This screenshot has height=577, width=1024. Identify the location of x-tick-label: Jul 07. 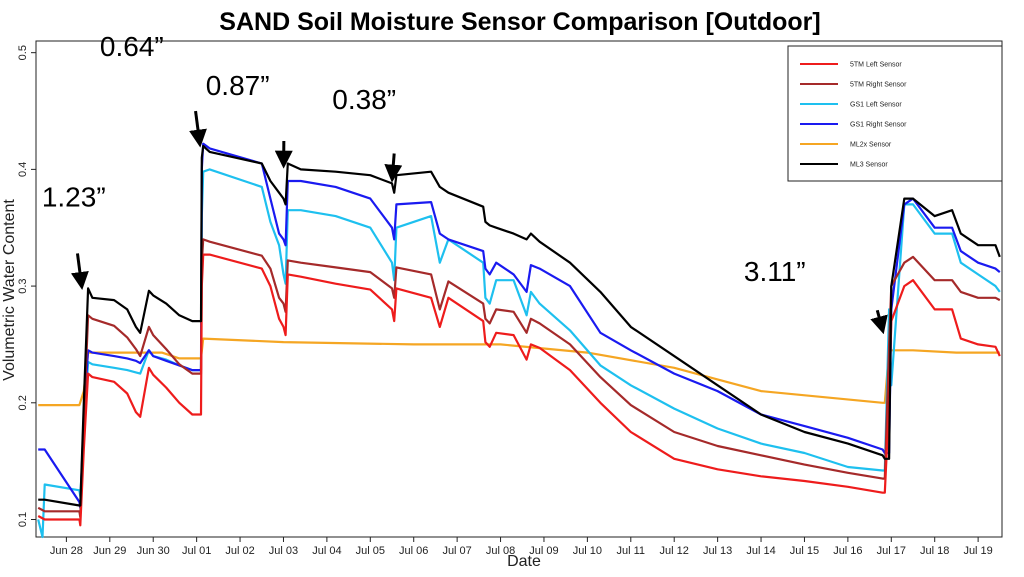
(456, 551).